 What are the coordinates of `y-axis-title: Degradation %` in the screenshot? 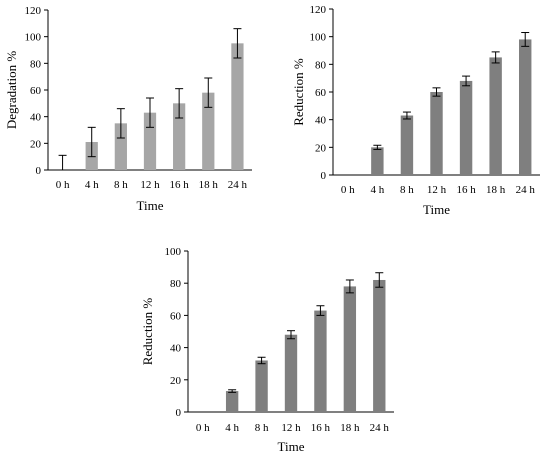 It's located at (11, 90).